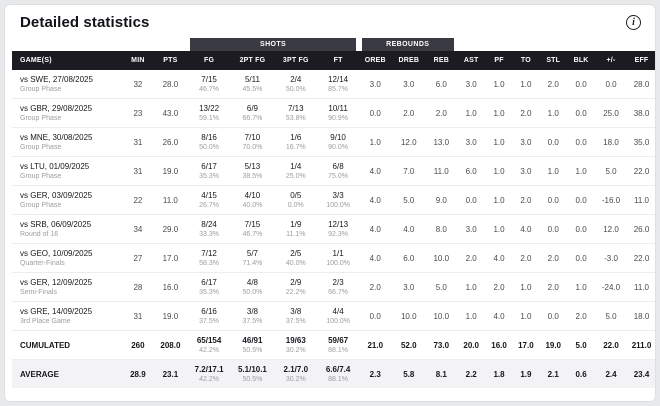  Describe the element at coordinates (252, 176) in the screenshot. I see `shooting-percentage: 38.5%` at that location.